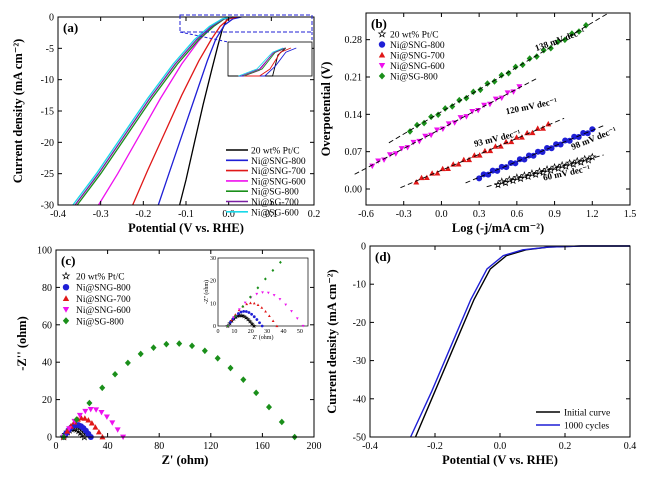  I want to click on inset-line-Ni@SG-700, so click(262, 62).